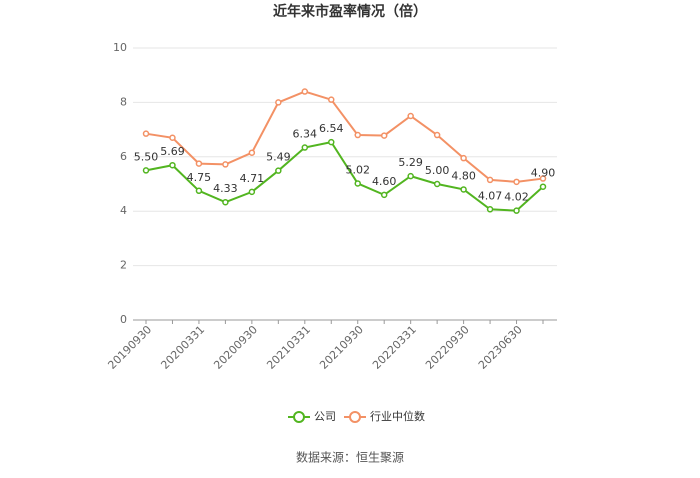 The image size is (700, 478). What do you see at coordinates (123, 265) in the screenshot?
I see `y-tick-label: 2` at bounding box center [123, 265].